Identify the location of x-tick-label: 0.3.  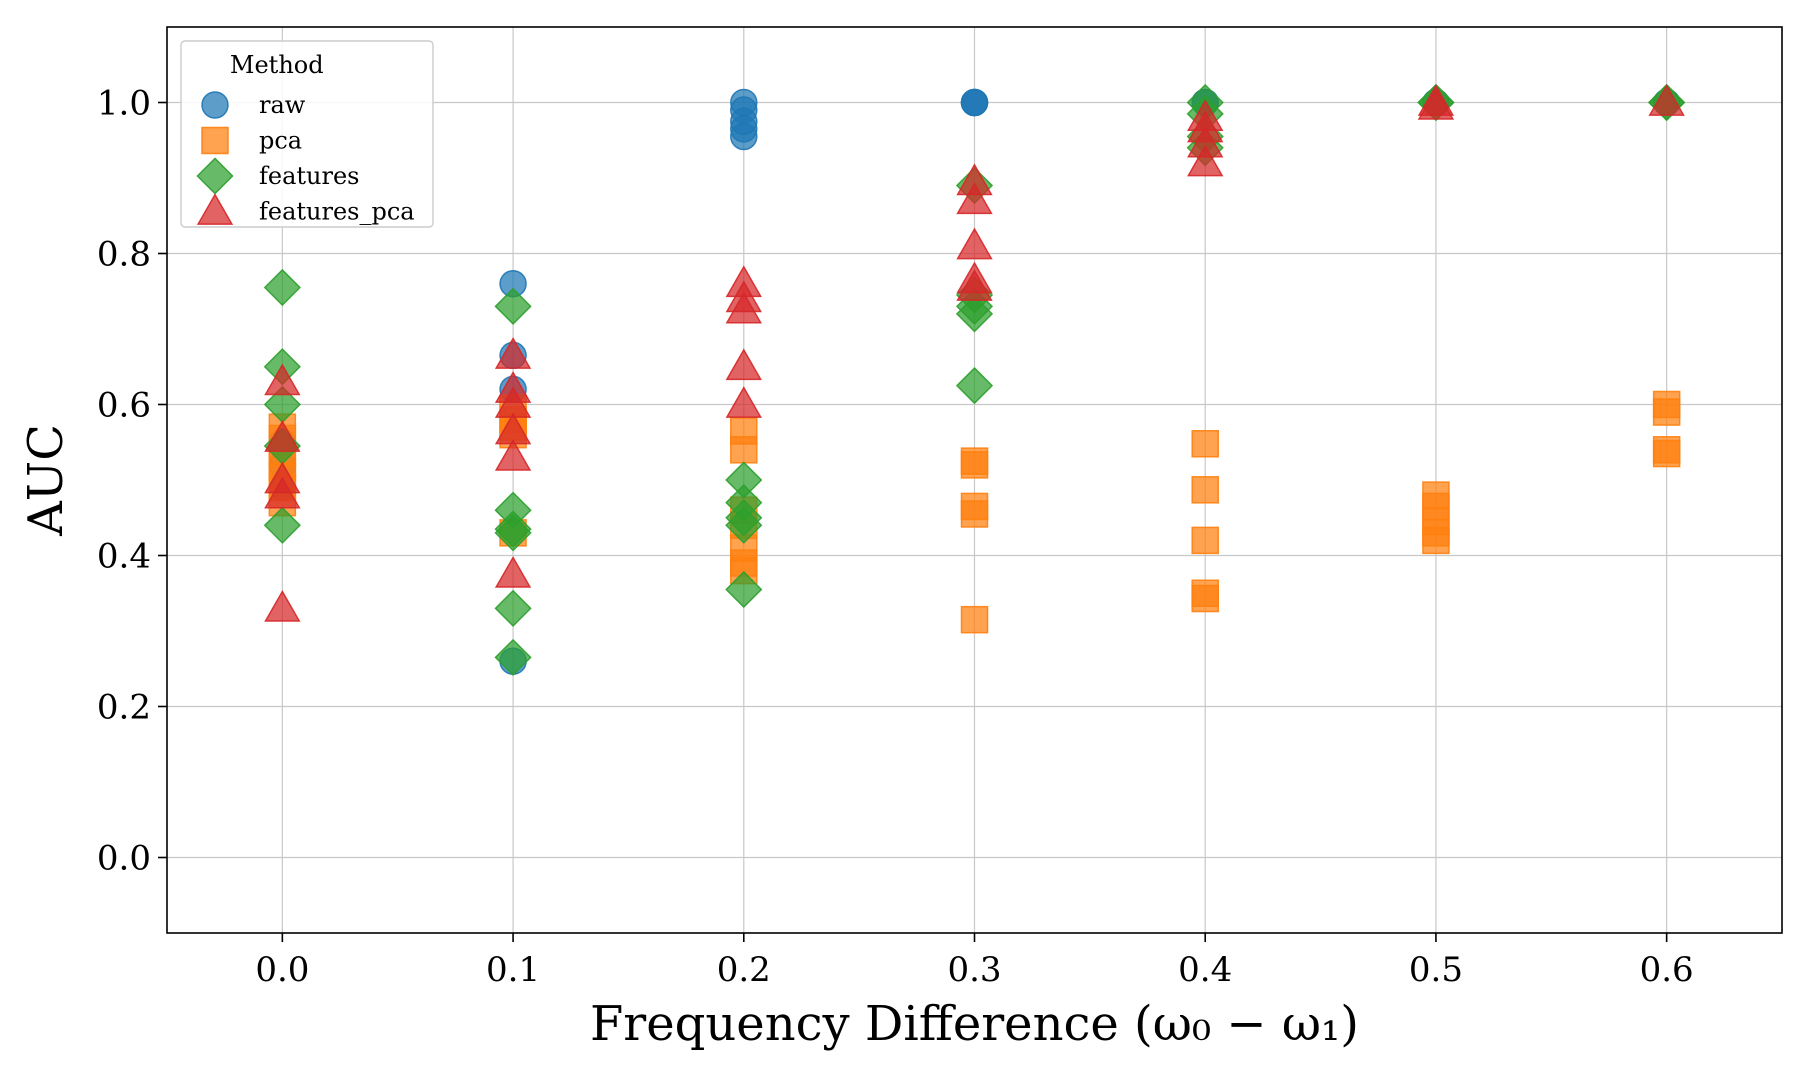
(974, 970).